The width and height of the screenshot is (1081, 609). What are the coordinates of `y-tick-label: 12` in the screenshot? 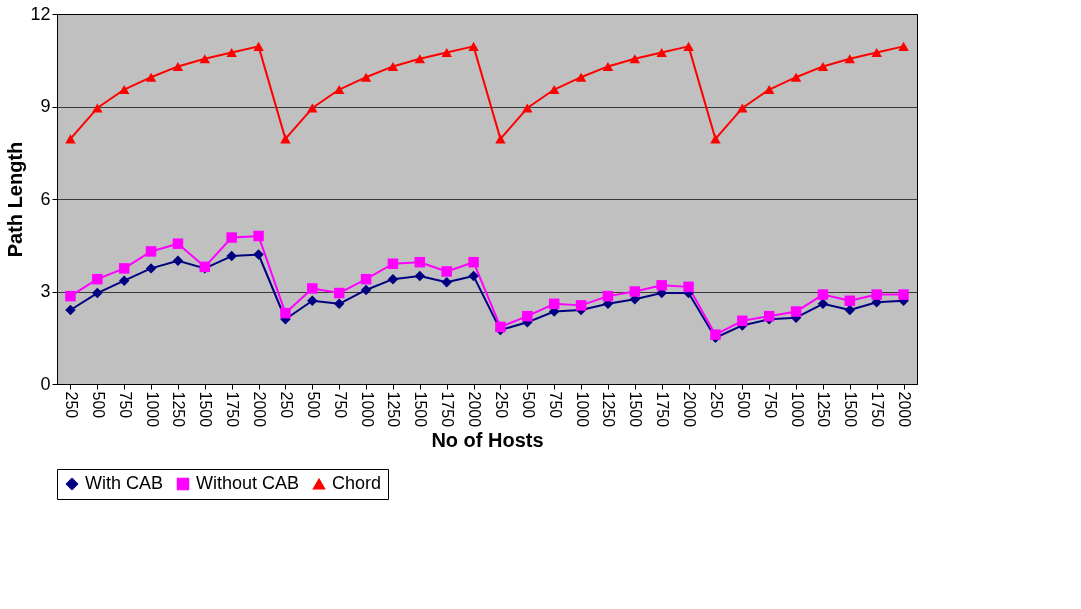 It's located at (40, 13).